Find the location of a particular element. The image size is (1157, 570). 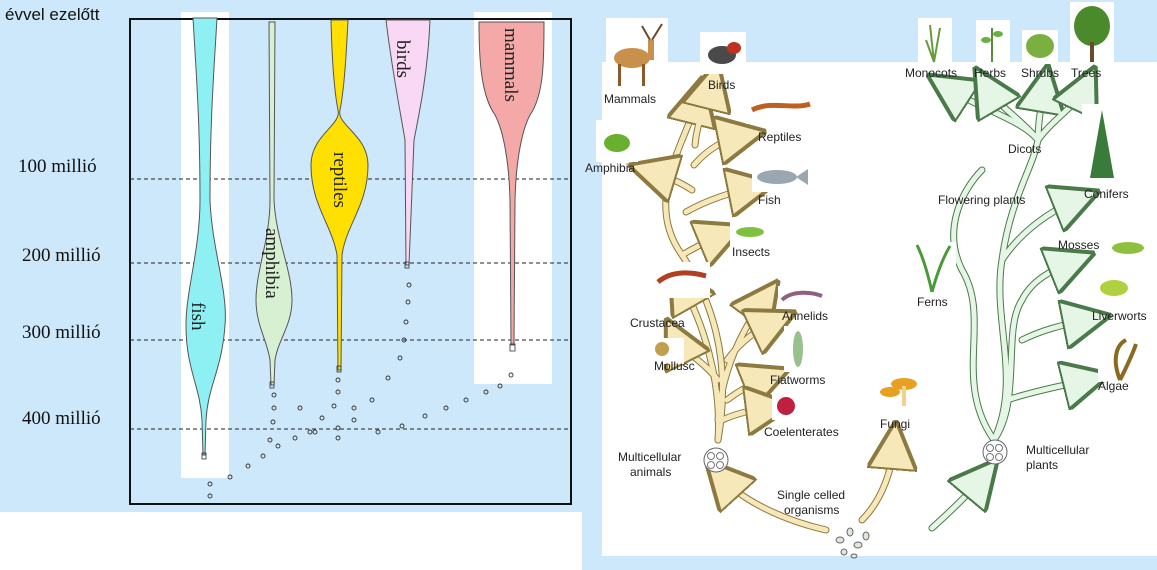

sea-anemone-icon is located at coordinates (786, 406).